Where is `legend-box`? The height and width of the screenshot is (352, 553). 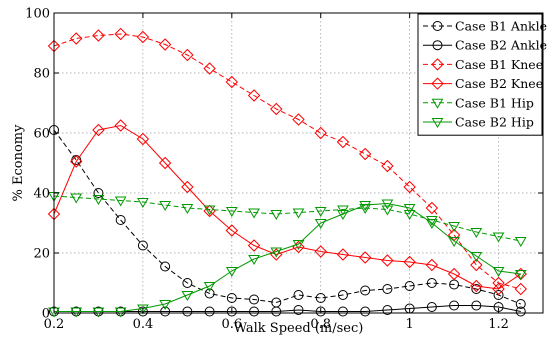 legend-box is located at coordinates (480, 74).